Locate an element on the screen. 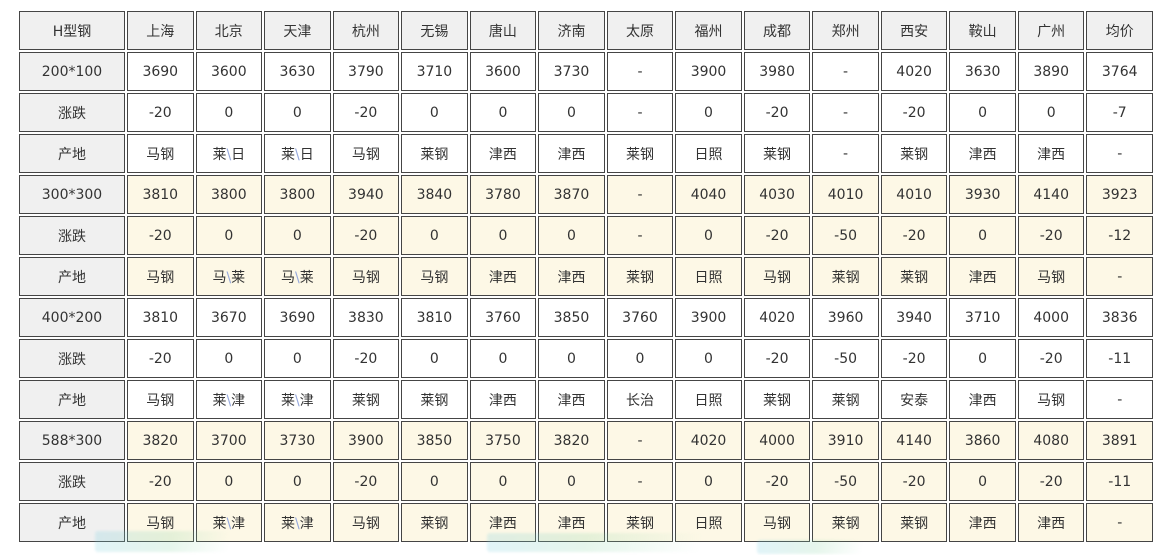 This screenshot has height=555, width=1163. price-cell: 3923 is located at coordinates (1119, 194).